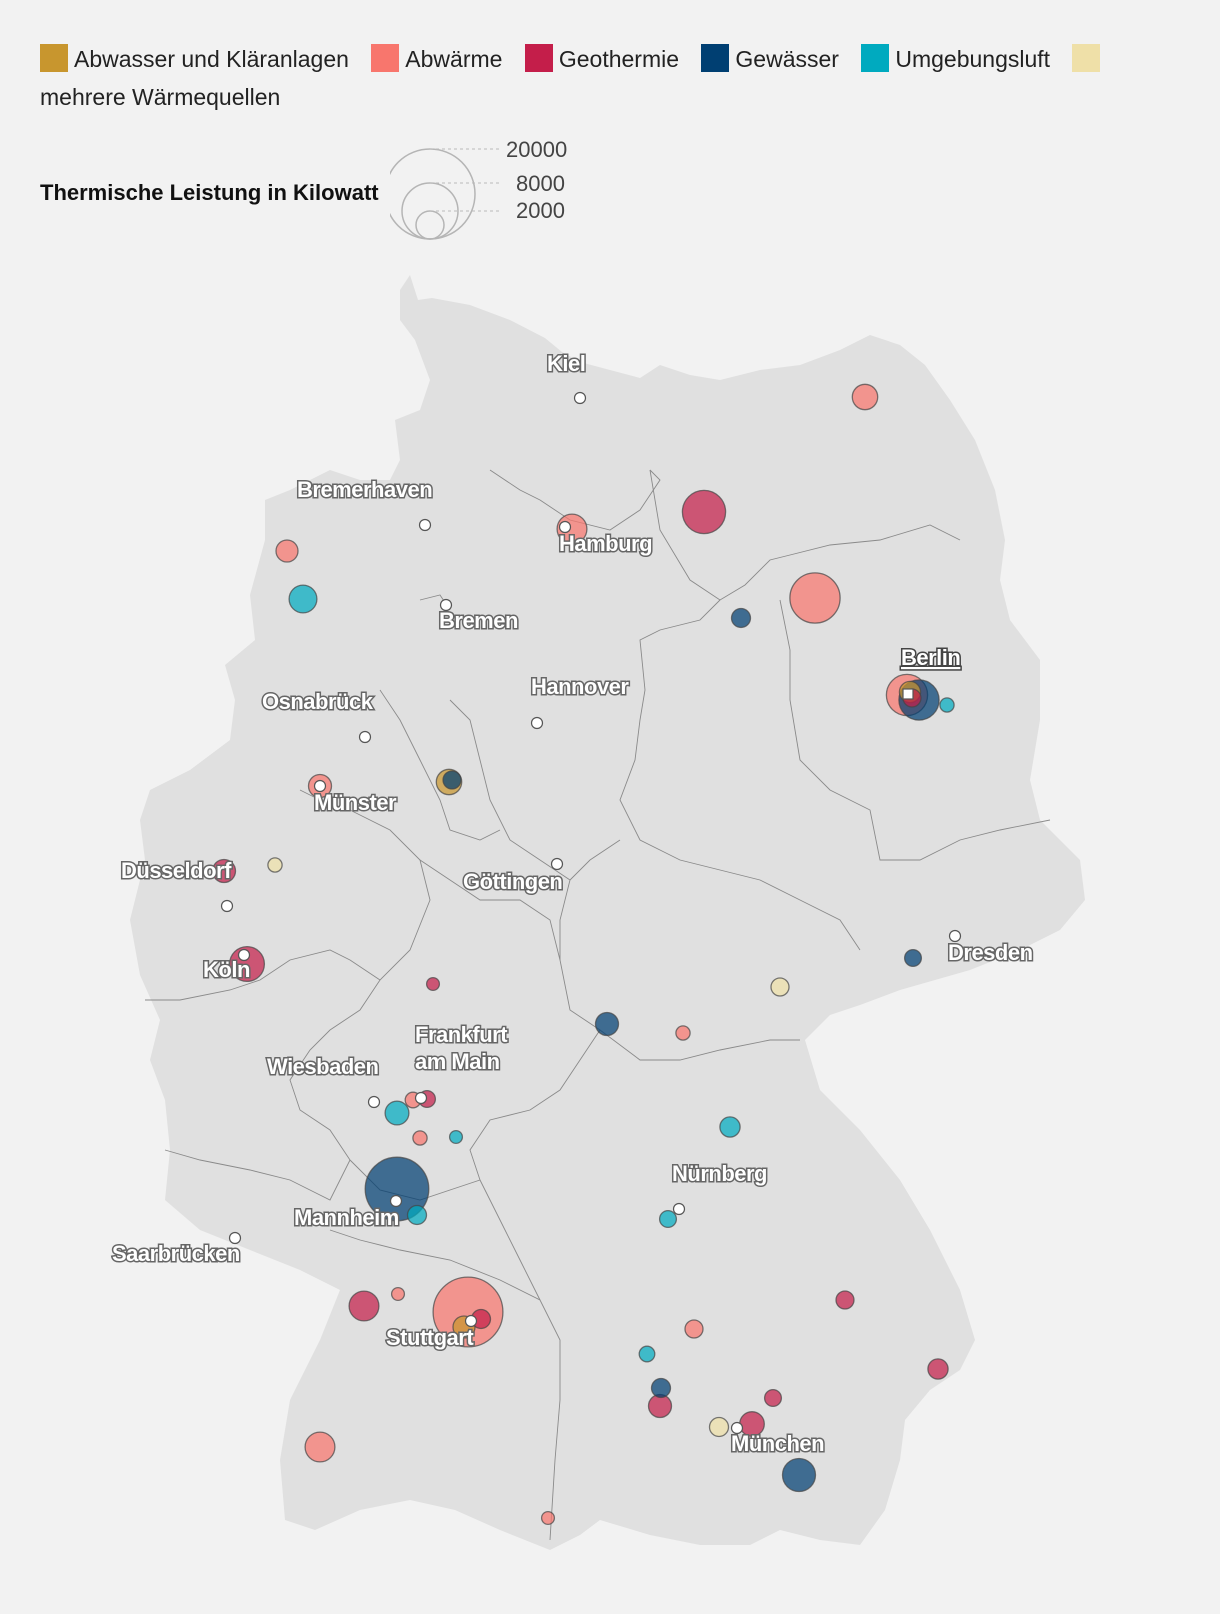  Describe the element at coordinates (318, 701) in the screenshot. I see `city-label: Osnabrück` at that location.